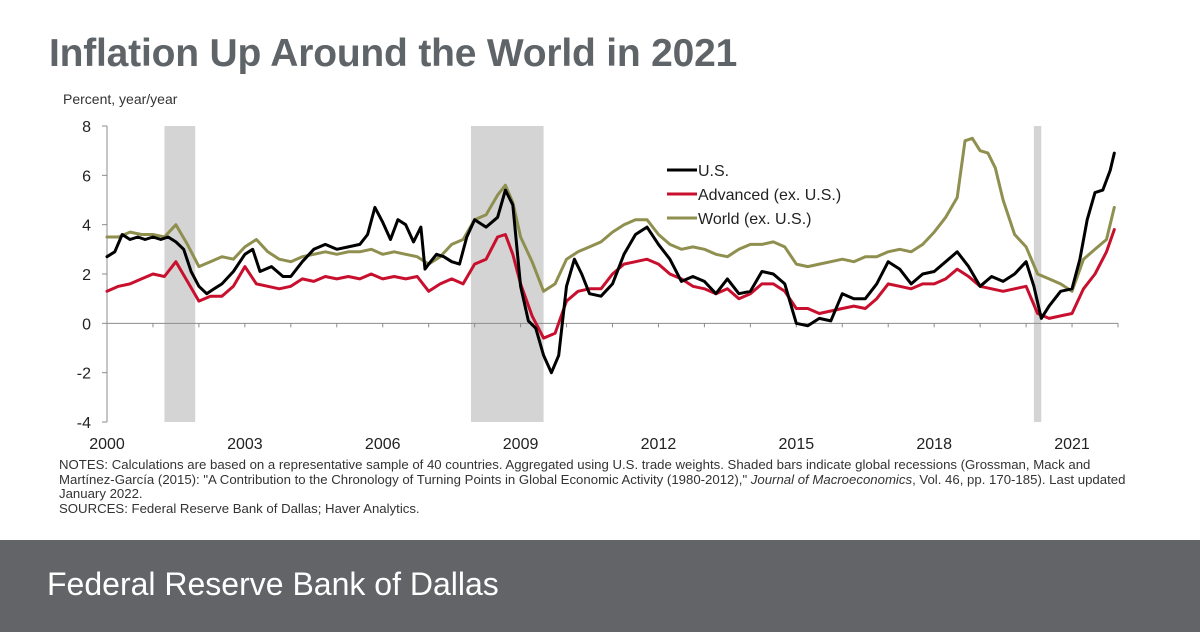 The width and height of the screenshot is (1200, 632). What do you see at coordinates (934, 444) in the screenshot?
I see `x-tick-label: 2018` at bounding box center [934, 444].